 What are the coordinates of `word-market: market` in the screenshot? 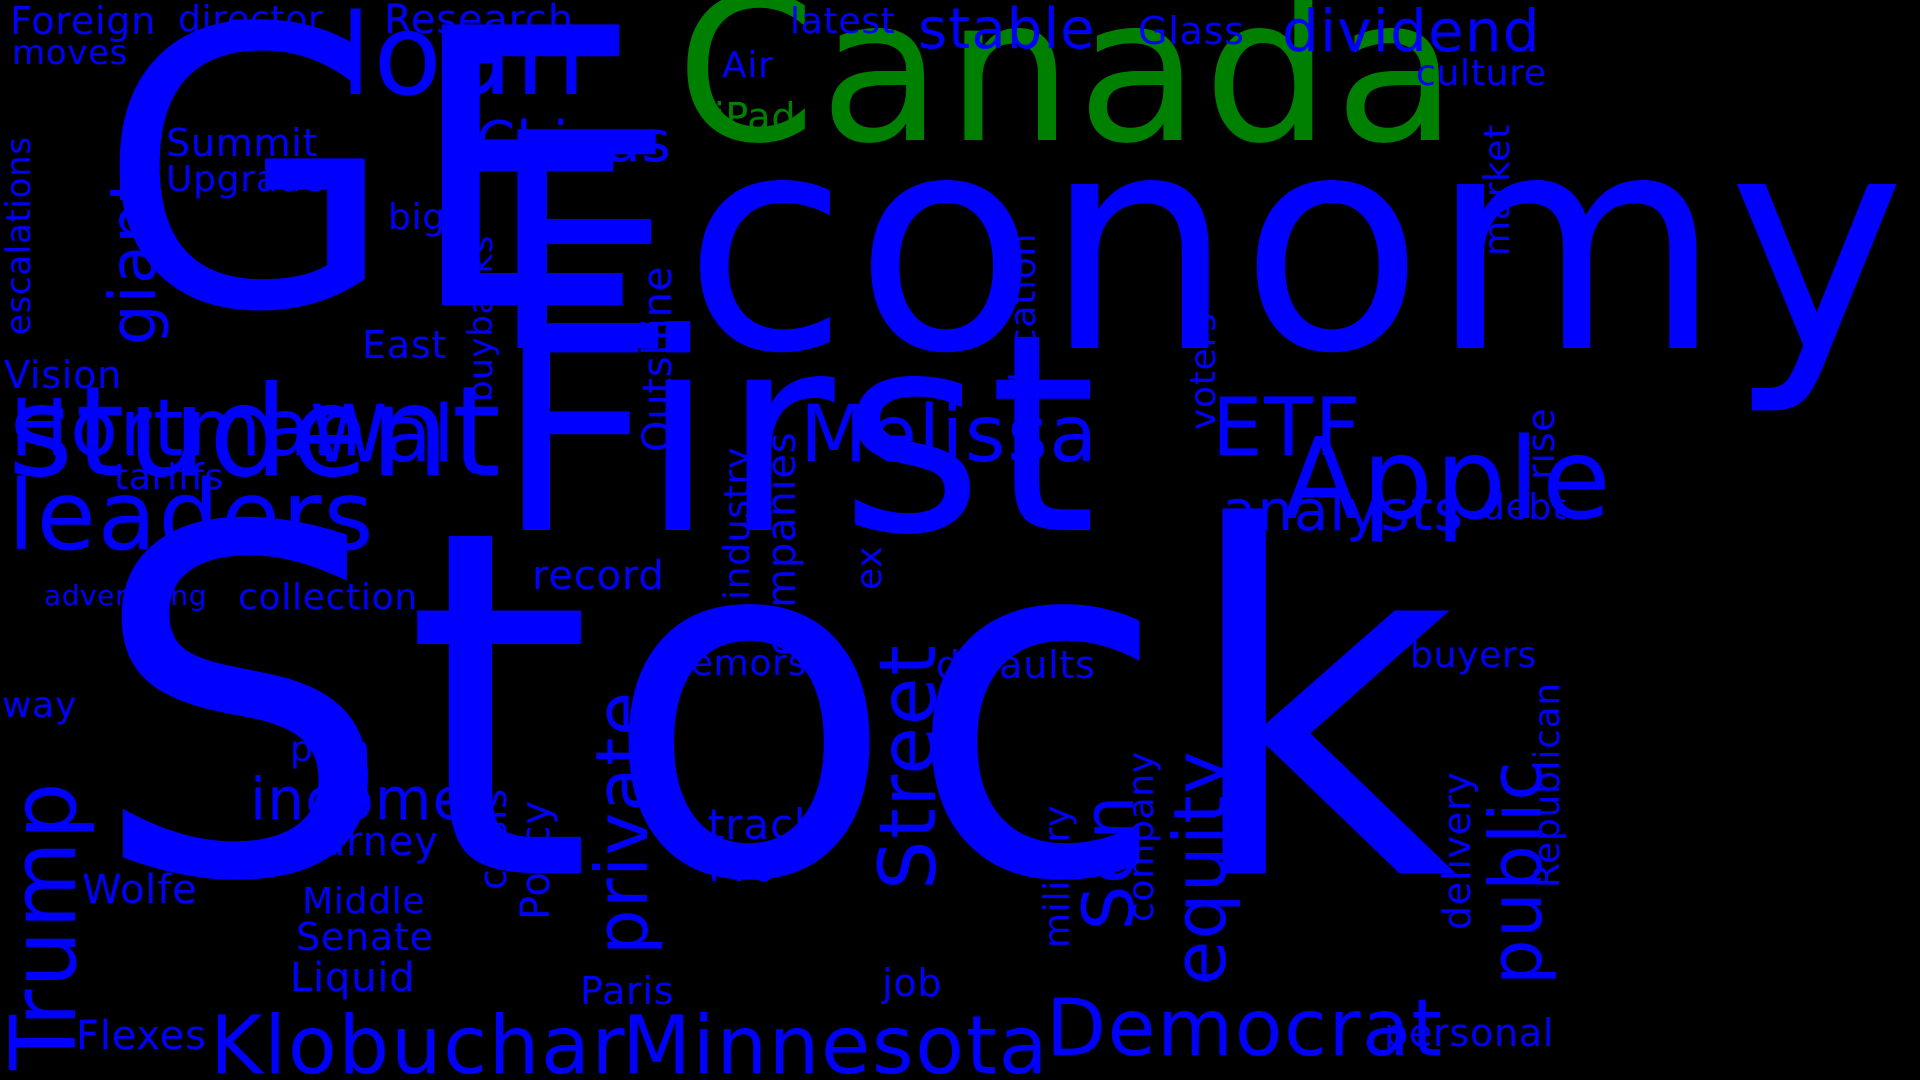 It's located at (1497, 189).